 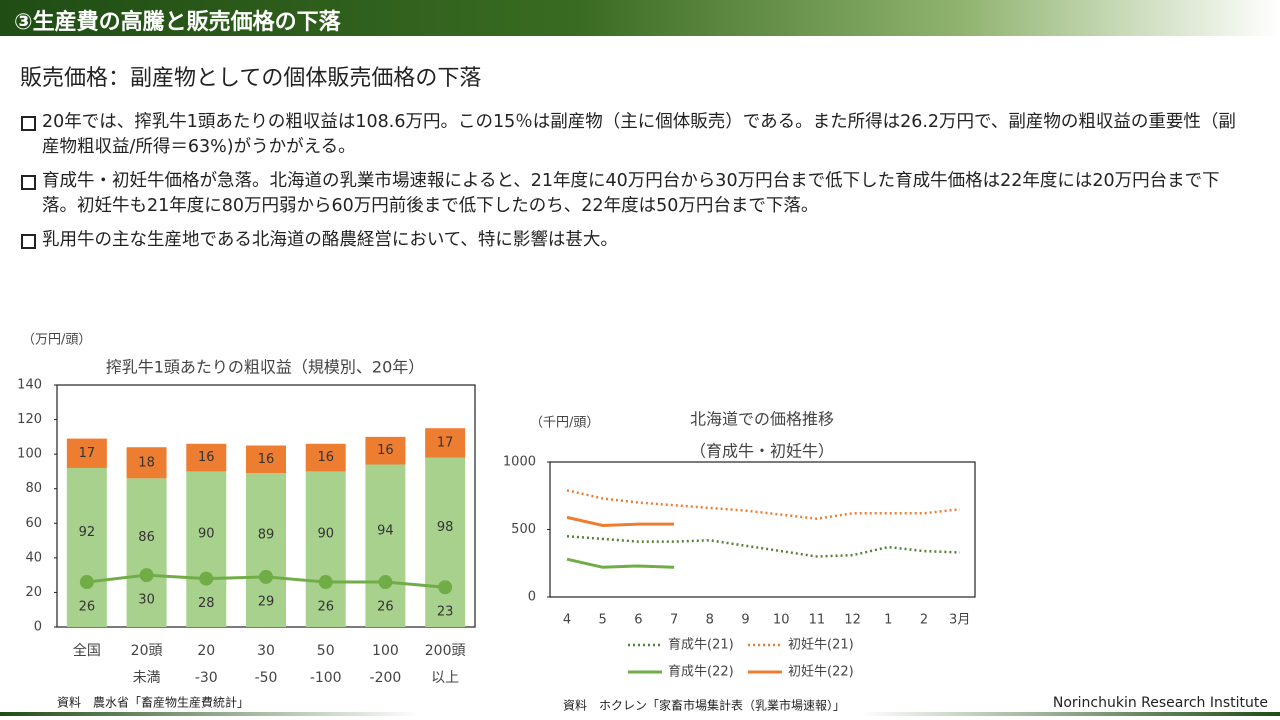 I want to click on data-label: 29, so click(x=266, y=601).